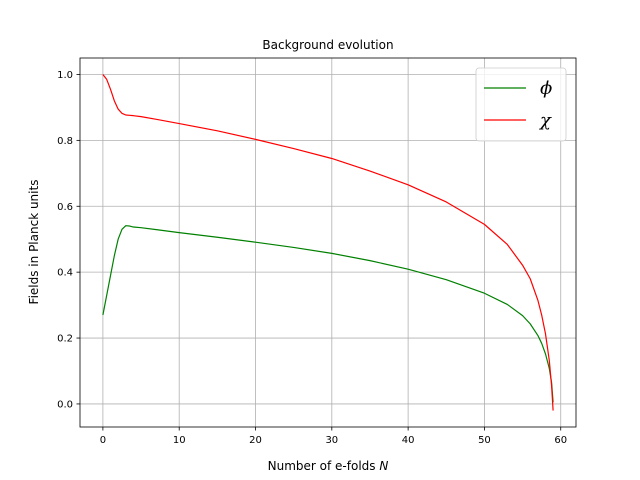  Describe the element at coordinates (65, 75) in the screenshot. I see `y-tick-label: 1.0` at that location.